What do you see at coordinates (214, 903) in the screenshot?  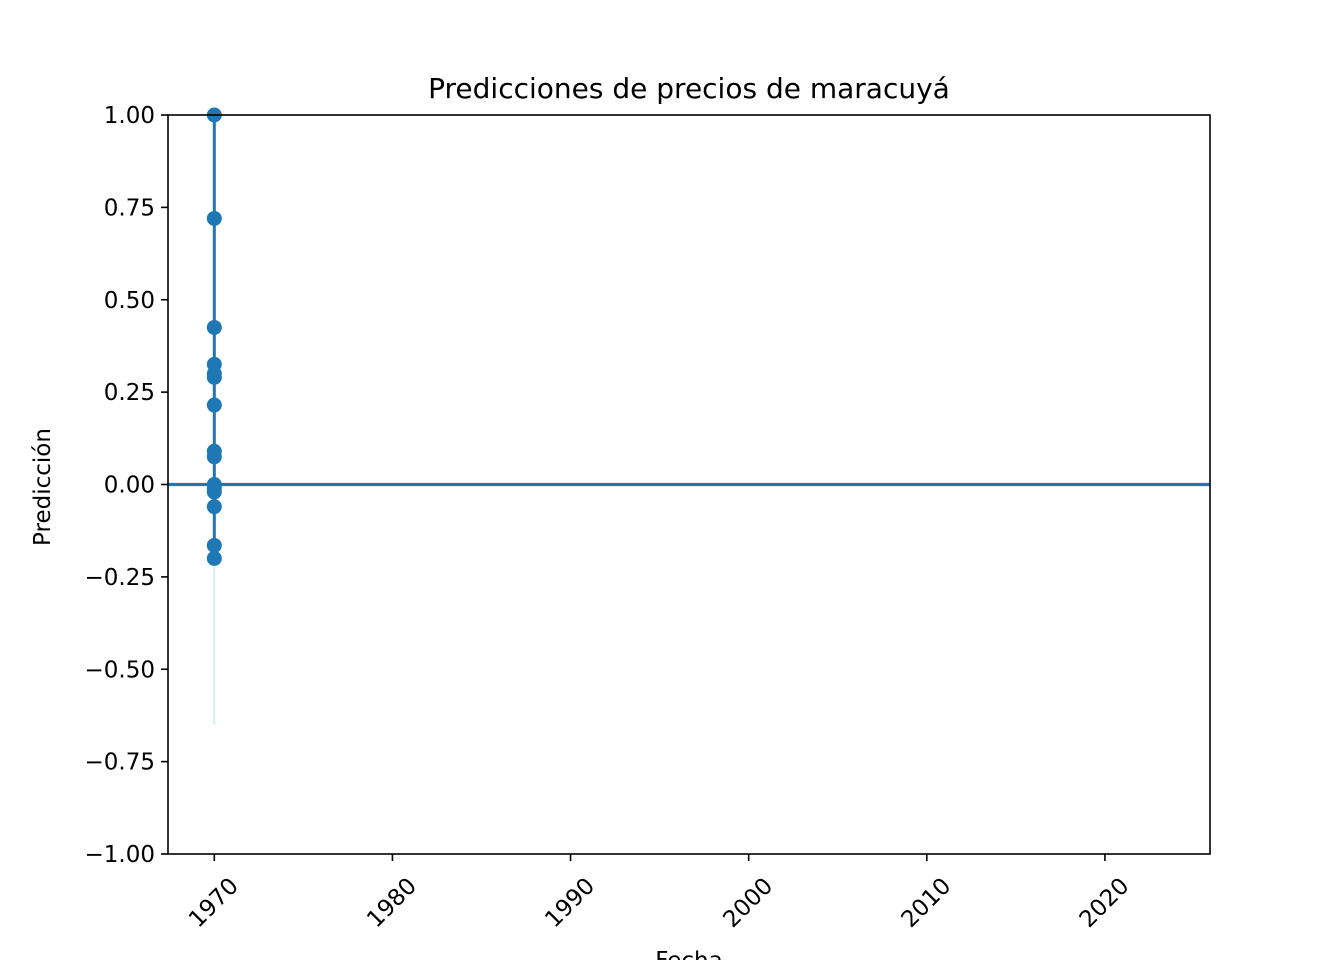 I see `x-tick-label-0: 1970` at bounding box center [214, 903].